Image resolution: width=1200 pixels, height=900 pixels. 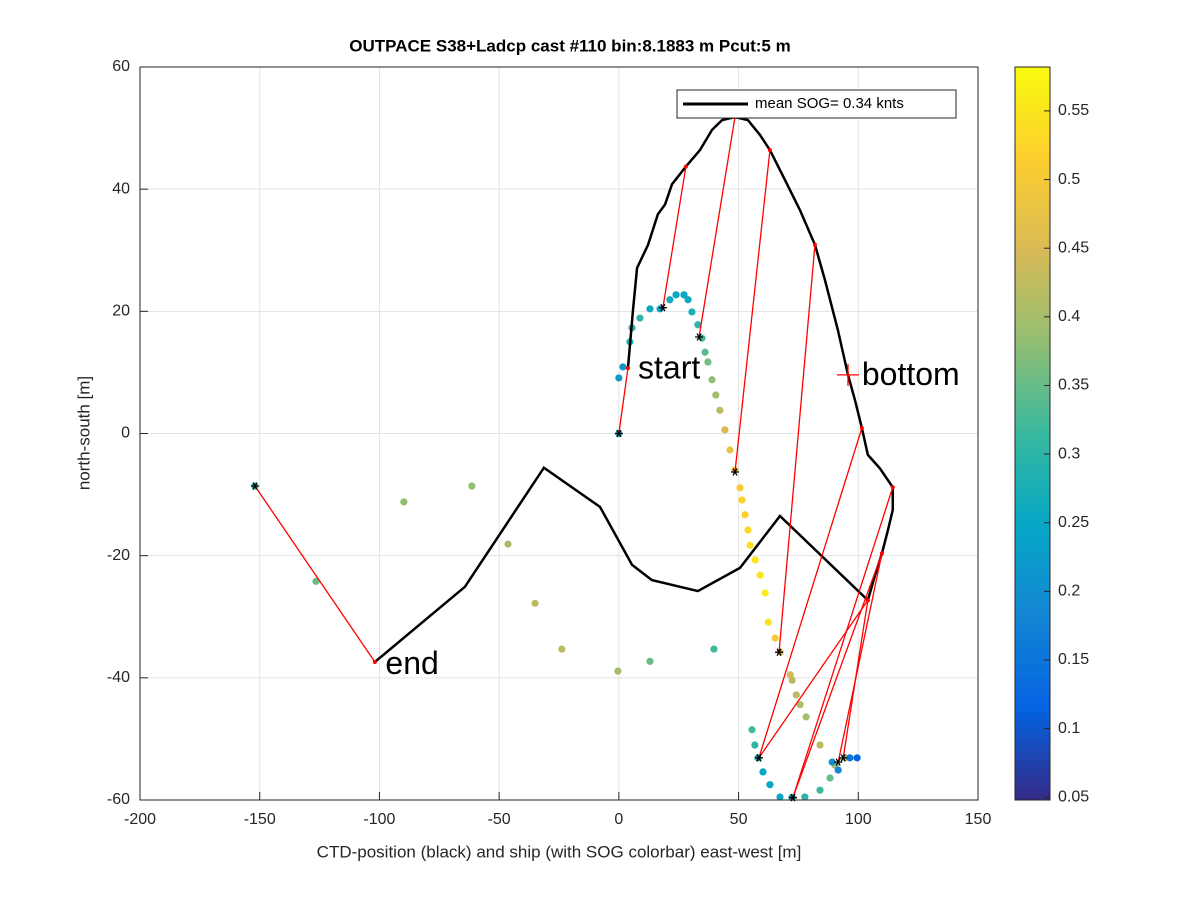 What do you see at coordinates (1073, 522) in the screenshot?
I see `colorbar-tick-label: 0.25` at bounding box center [1073, 522].